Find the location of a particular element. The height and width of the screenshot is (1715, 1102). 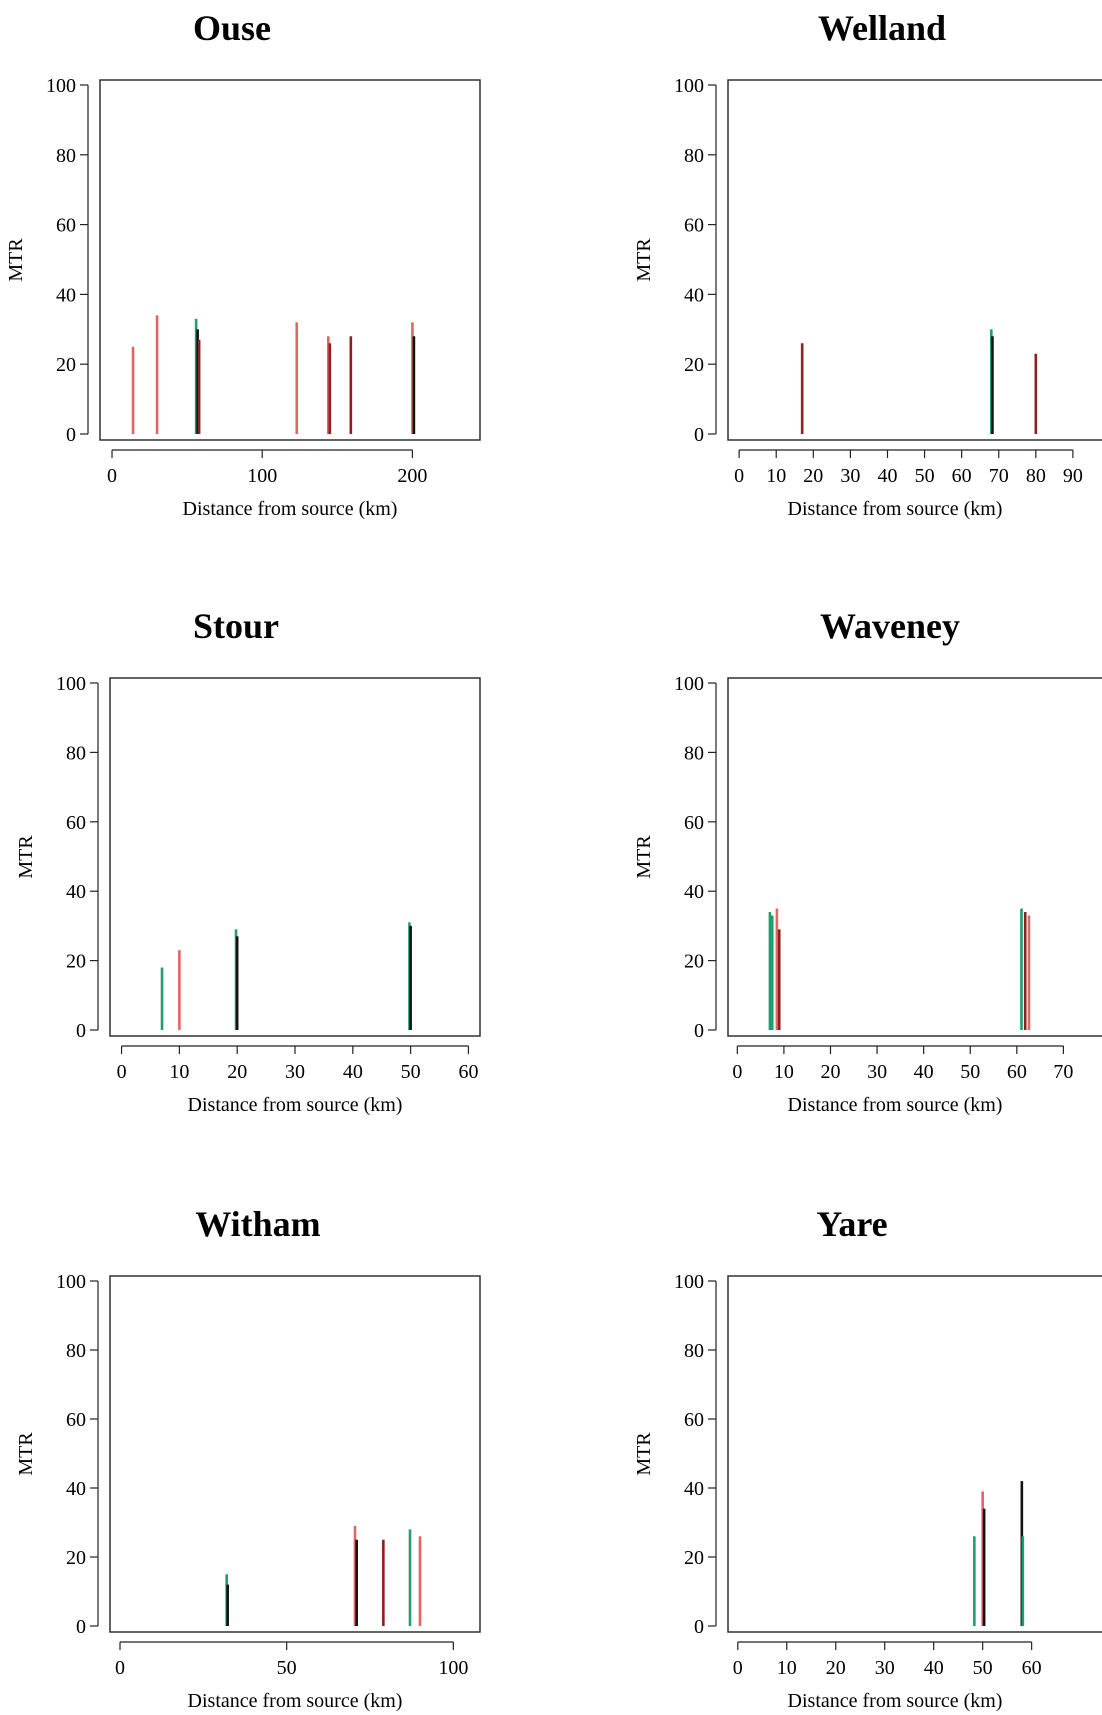

x-tick-label: 200 is located at coordinates (412, 476).